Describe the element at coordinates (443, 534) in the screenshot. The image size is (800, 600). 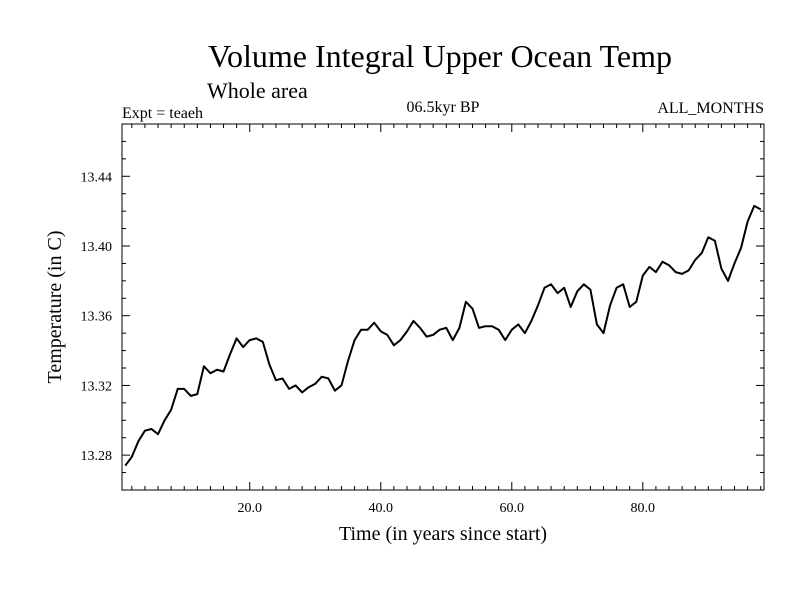
I see `x-axis-label: Time (in years since start)` at that location.